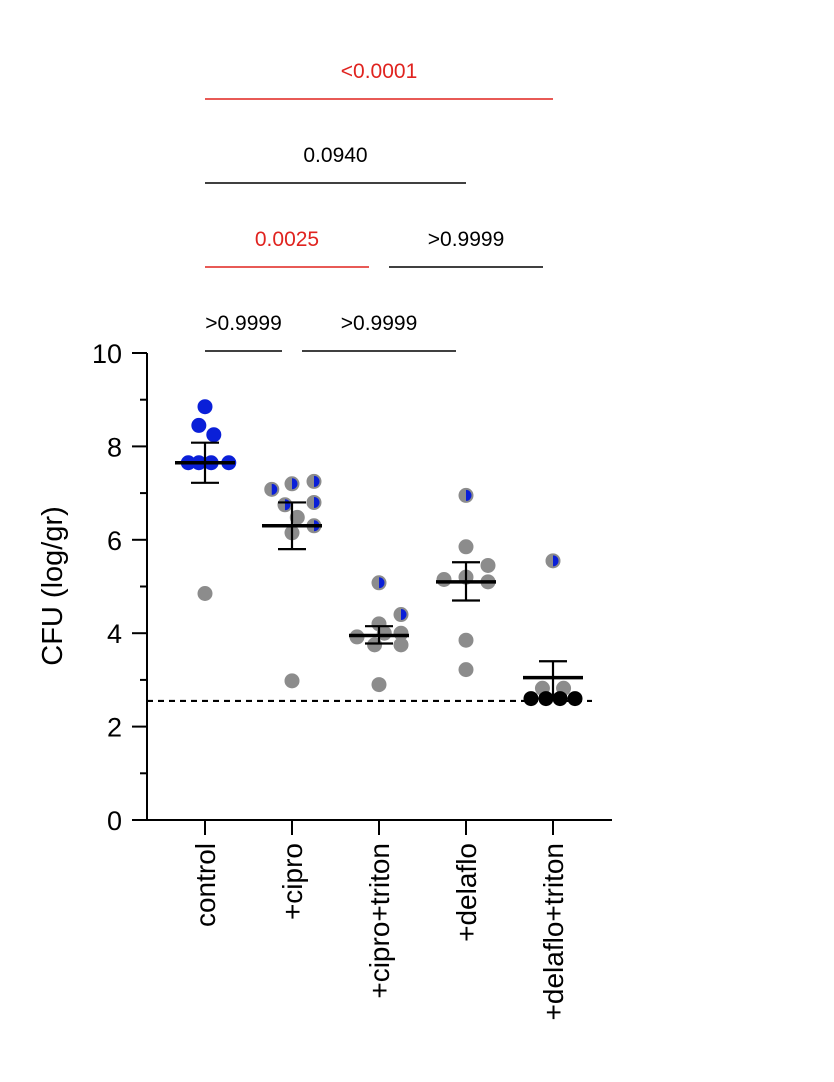 Image resolution: width=834 pixels, height=1082 pixels. I want to click on x-category-label-1: +cipro, so click(292, 881).